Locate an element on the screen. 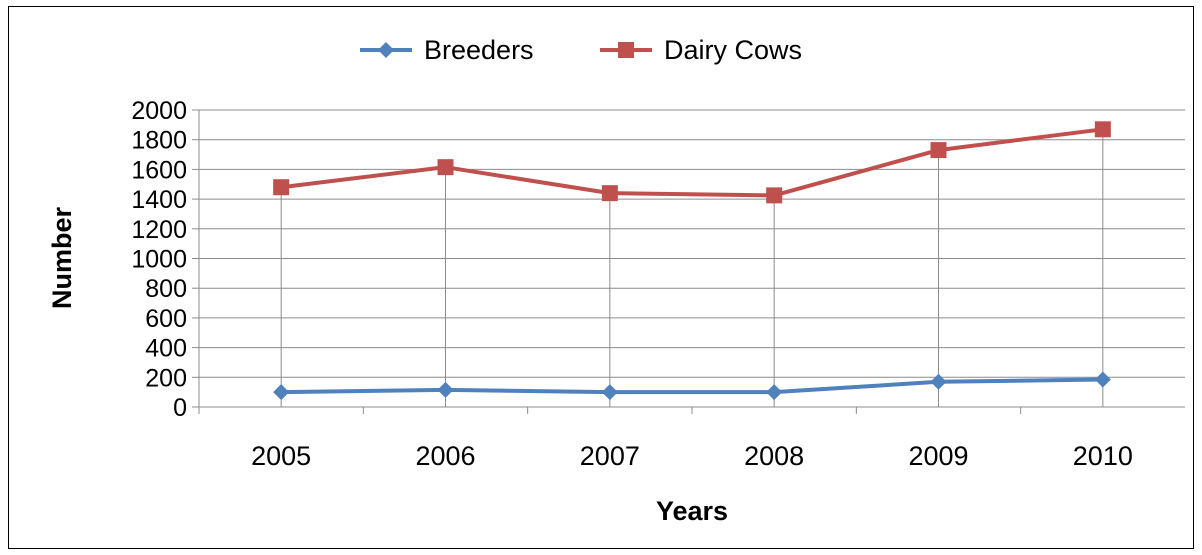 The height and width of the screenshot is (555, 1202). y-tick-label: 1600 is located at coordinates (159, 170).